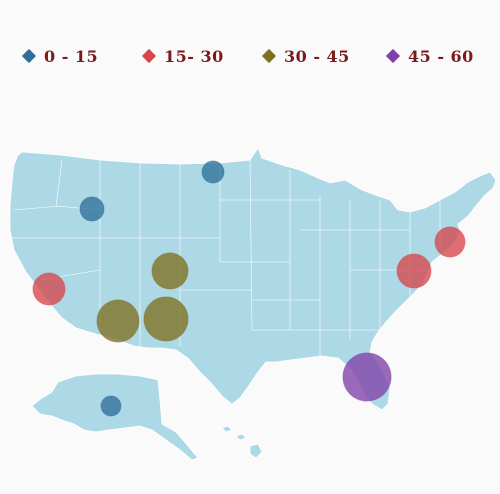 Image resolution: width=500 pixels, height=494 pixels. What do you see at coordinates (166, 319) in the screenshot?
I see `bubble-new-mexico` at bounding box center [166, 319].